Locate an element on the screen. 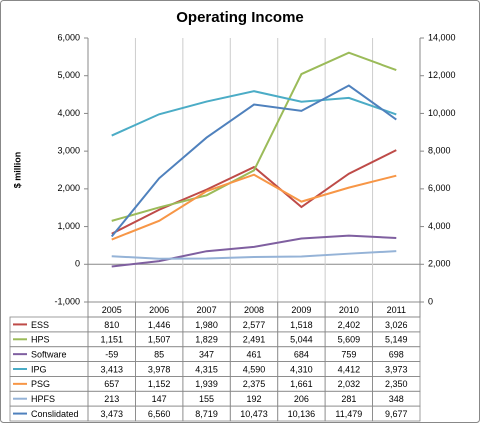  chart-title: Operating Income is located at coordinates (240, 17).